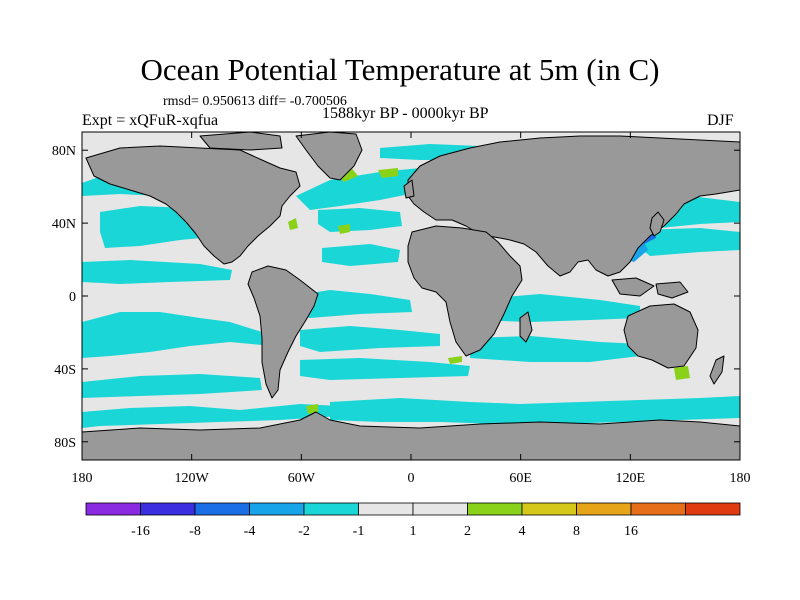 This screenshot has height=600, width=800. I want to click on stats-text: rmsd= 0.950613 diff= -0.700506, so click(255, 101).